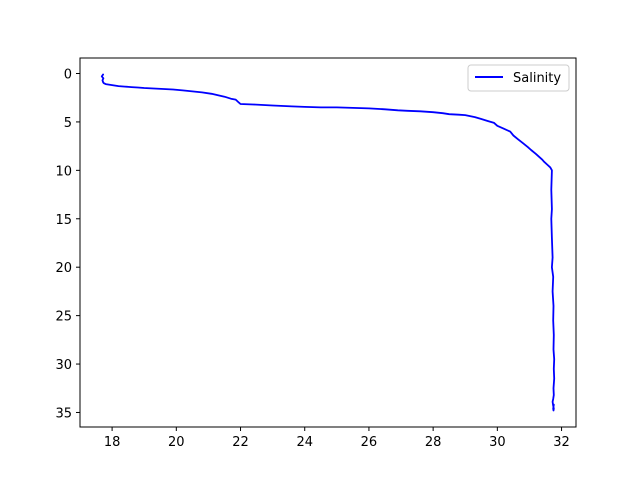 The height and width of the screenshot is (480, 640). What do you see at coordinates (63, 413) in the screenshot?
I see `y-tick-label: 35` at bounding box center [63, 413].